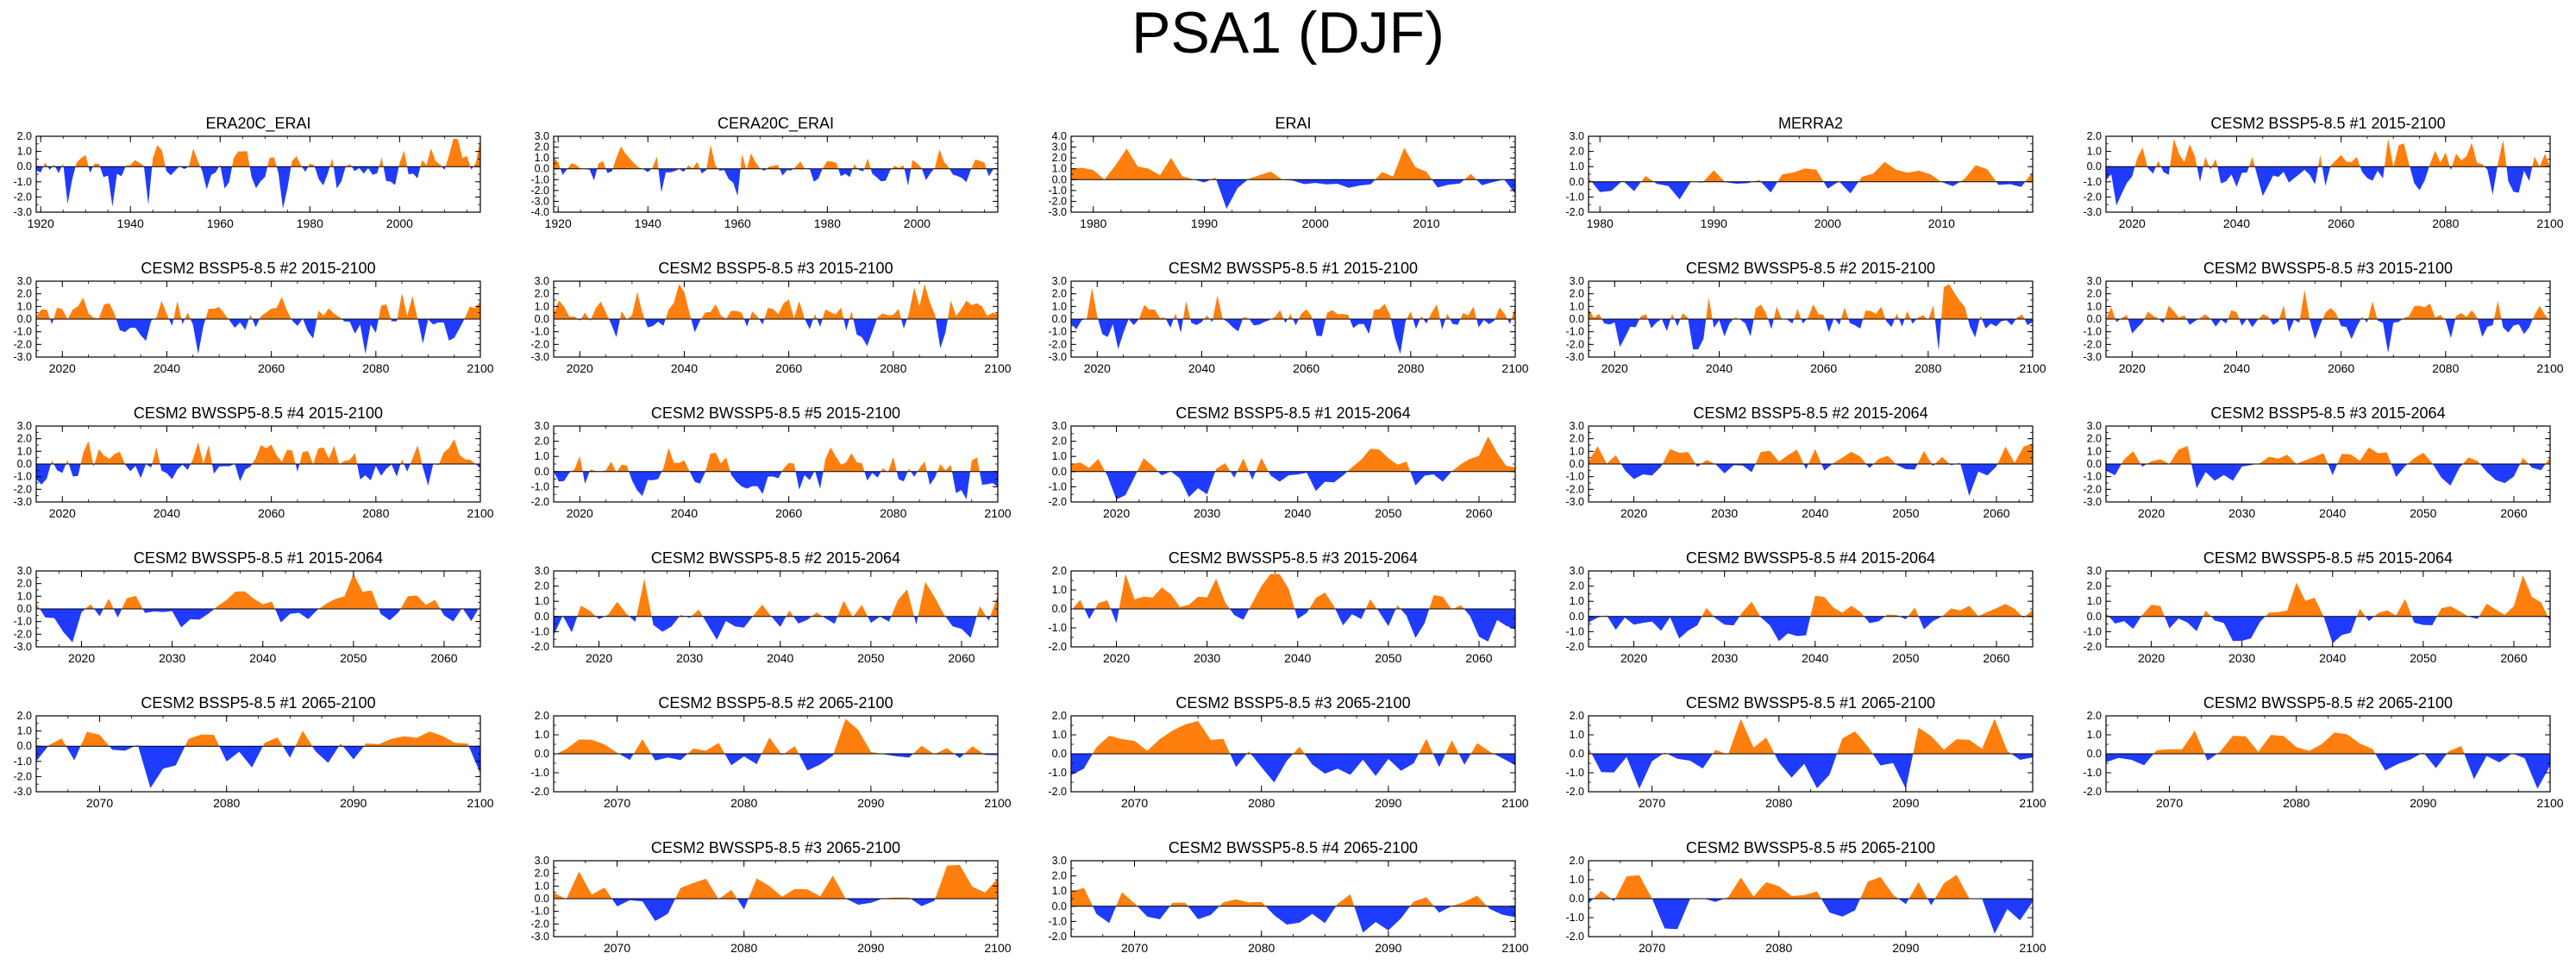 The height and width of the screenshot is (972, 2576). I want to click on panel-title: CESM2 BWSSP5-8.5 #2 2065-2100, so click(2328, 703).